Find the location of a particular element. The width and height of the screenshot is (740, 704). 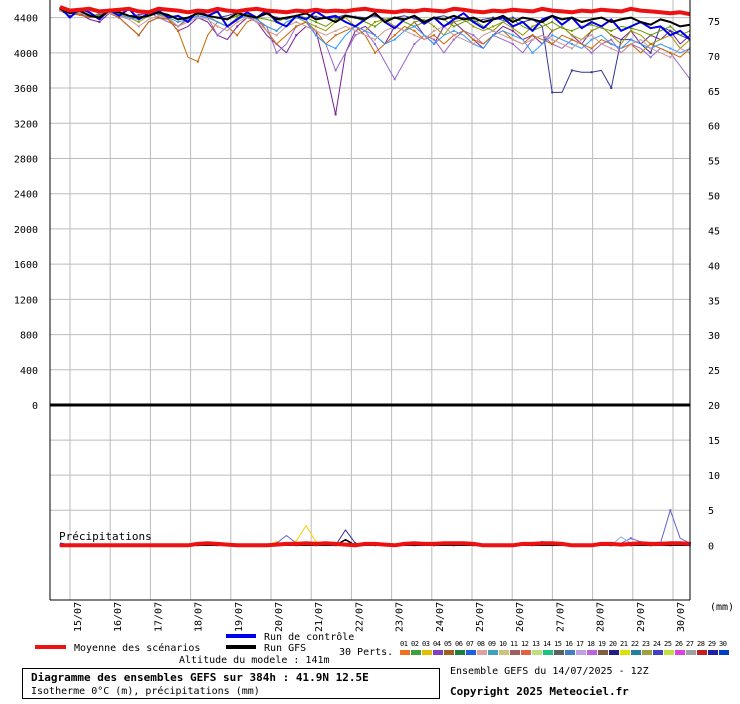

right-tick-label-lower: 0 is located at coordinates (711, 546).